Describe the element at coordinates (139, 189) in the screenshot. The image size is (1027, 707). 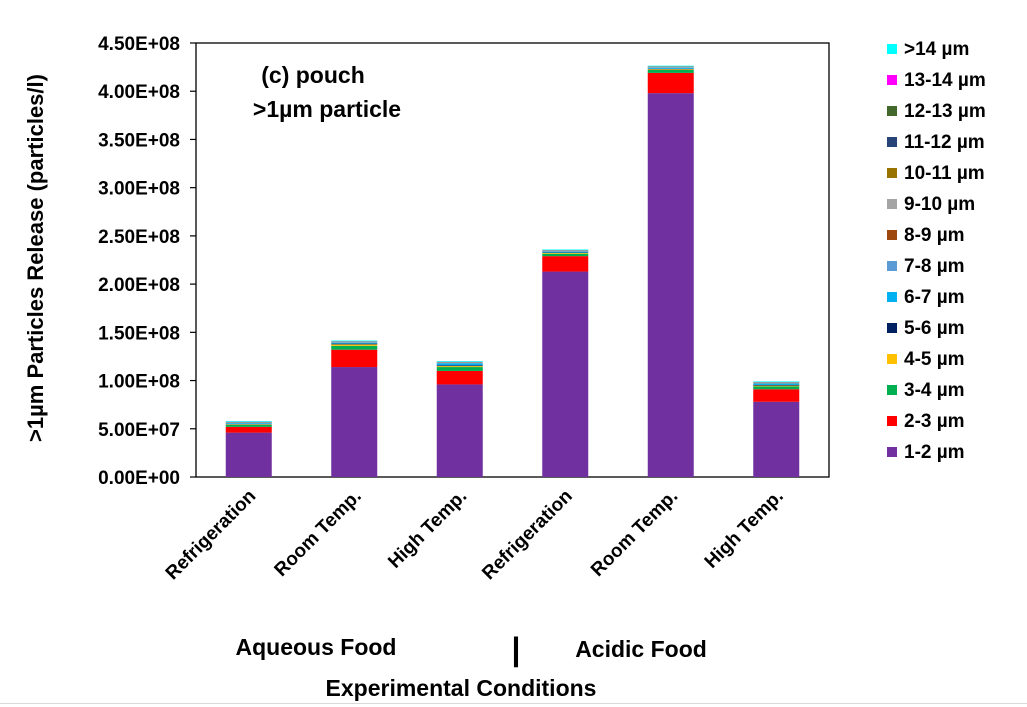
I see `y-tick-label: 3.00E+08` at that location.